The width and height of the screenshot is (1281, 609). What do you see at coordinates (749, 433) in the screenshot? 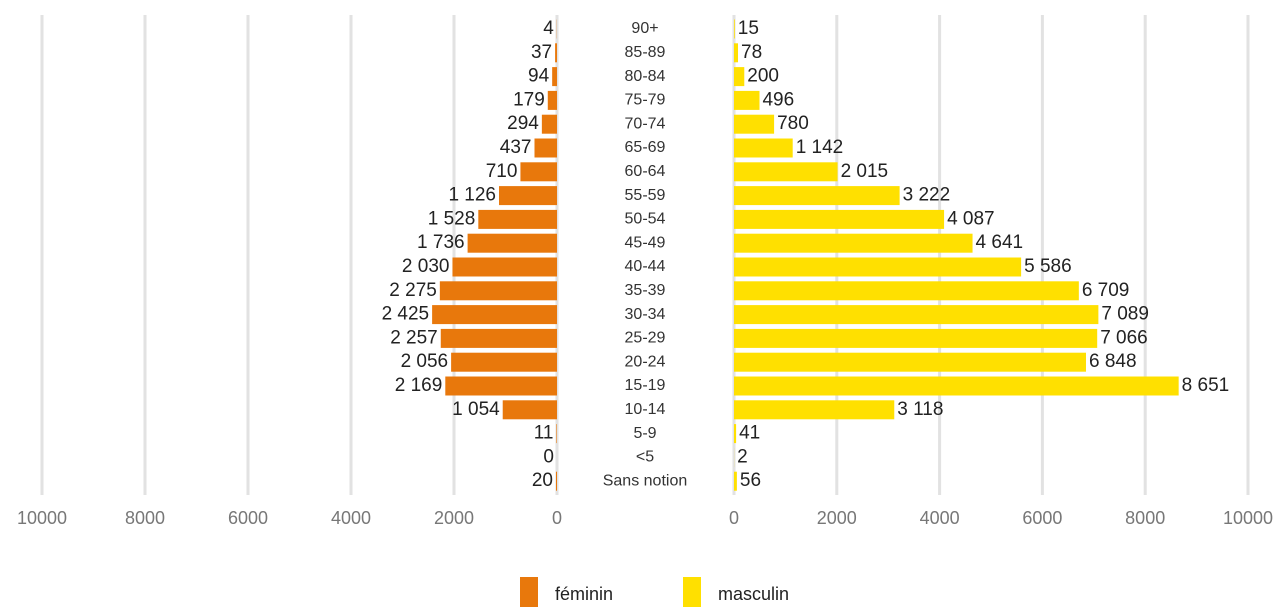
I see `value-label: 41` at bounding box center [749, 433].